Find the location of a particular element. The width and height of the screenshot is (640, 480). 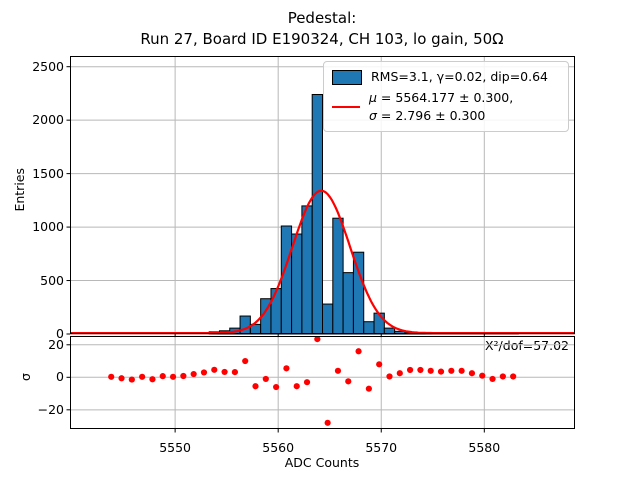

main-ytick-label: 0 is located at coordinates (60, 333).